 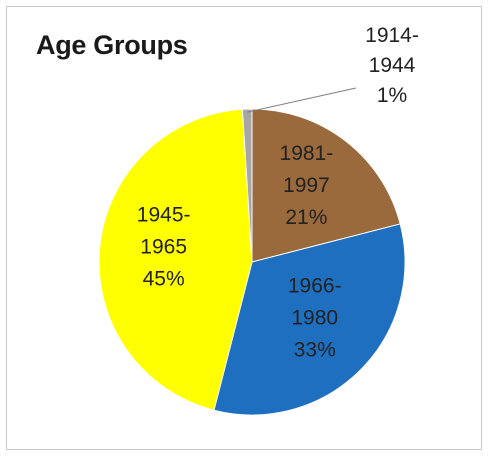 What do you see at coordinates (302, 100) in the screenshot?
I see `leader-line-1914-1944` at bounding box center [302, 100].